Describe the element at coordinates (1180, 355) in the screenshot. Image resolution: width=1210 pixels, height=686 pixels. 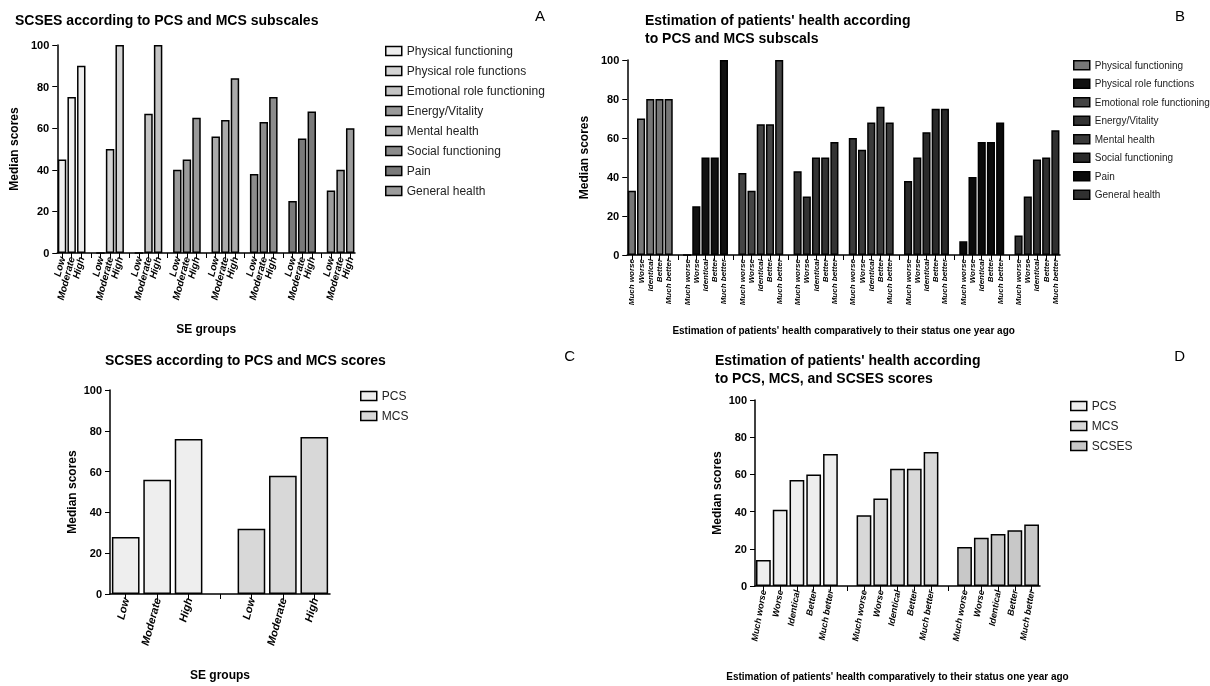
I see `text: D` at that location.